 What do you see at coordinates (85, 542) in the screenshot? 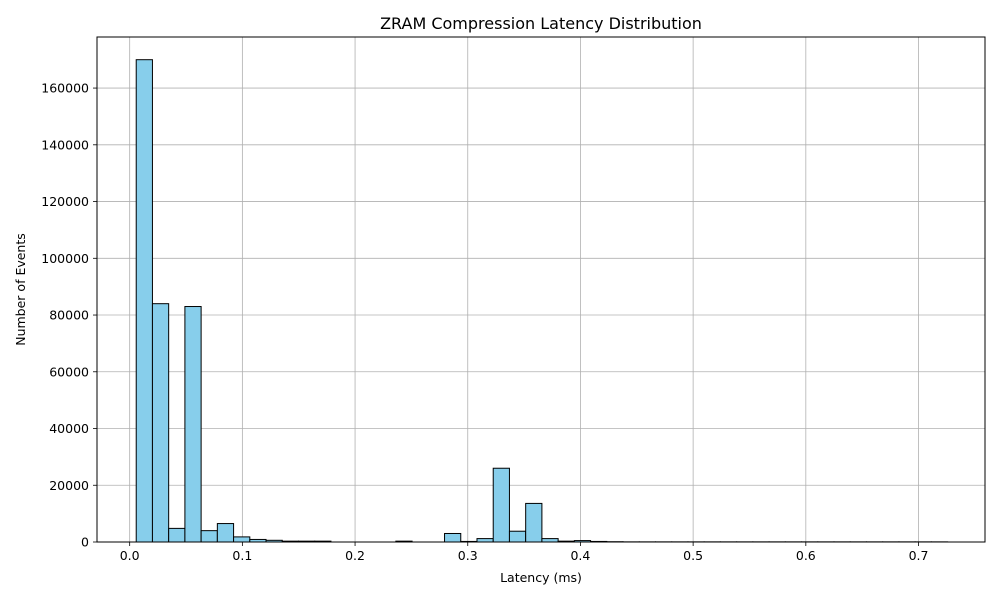
I see `y-tick-label: 0` at bounding box center [85, 542].